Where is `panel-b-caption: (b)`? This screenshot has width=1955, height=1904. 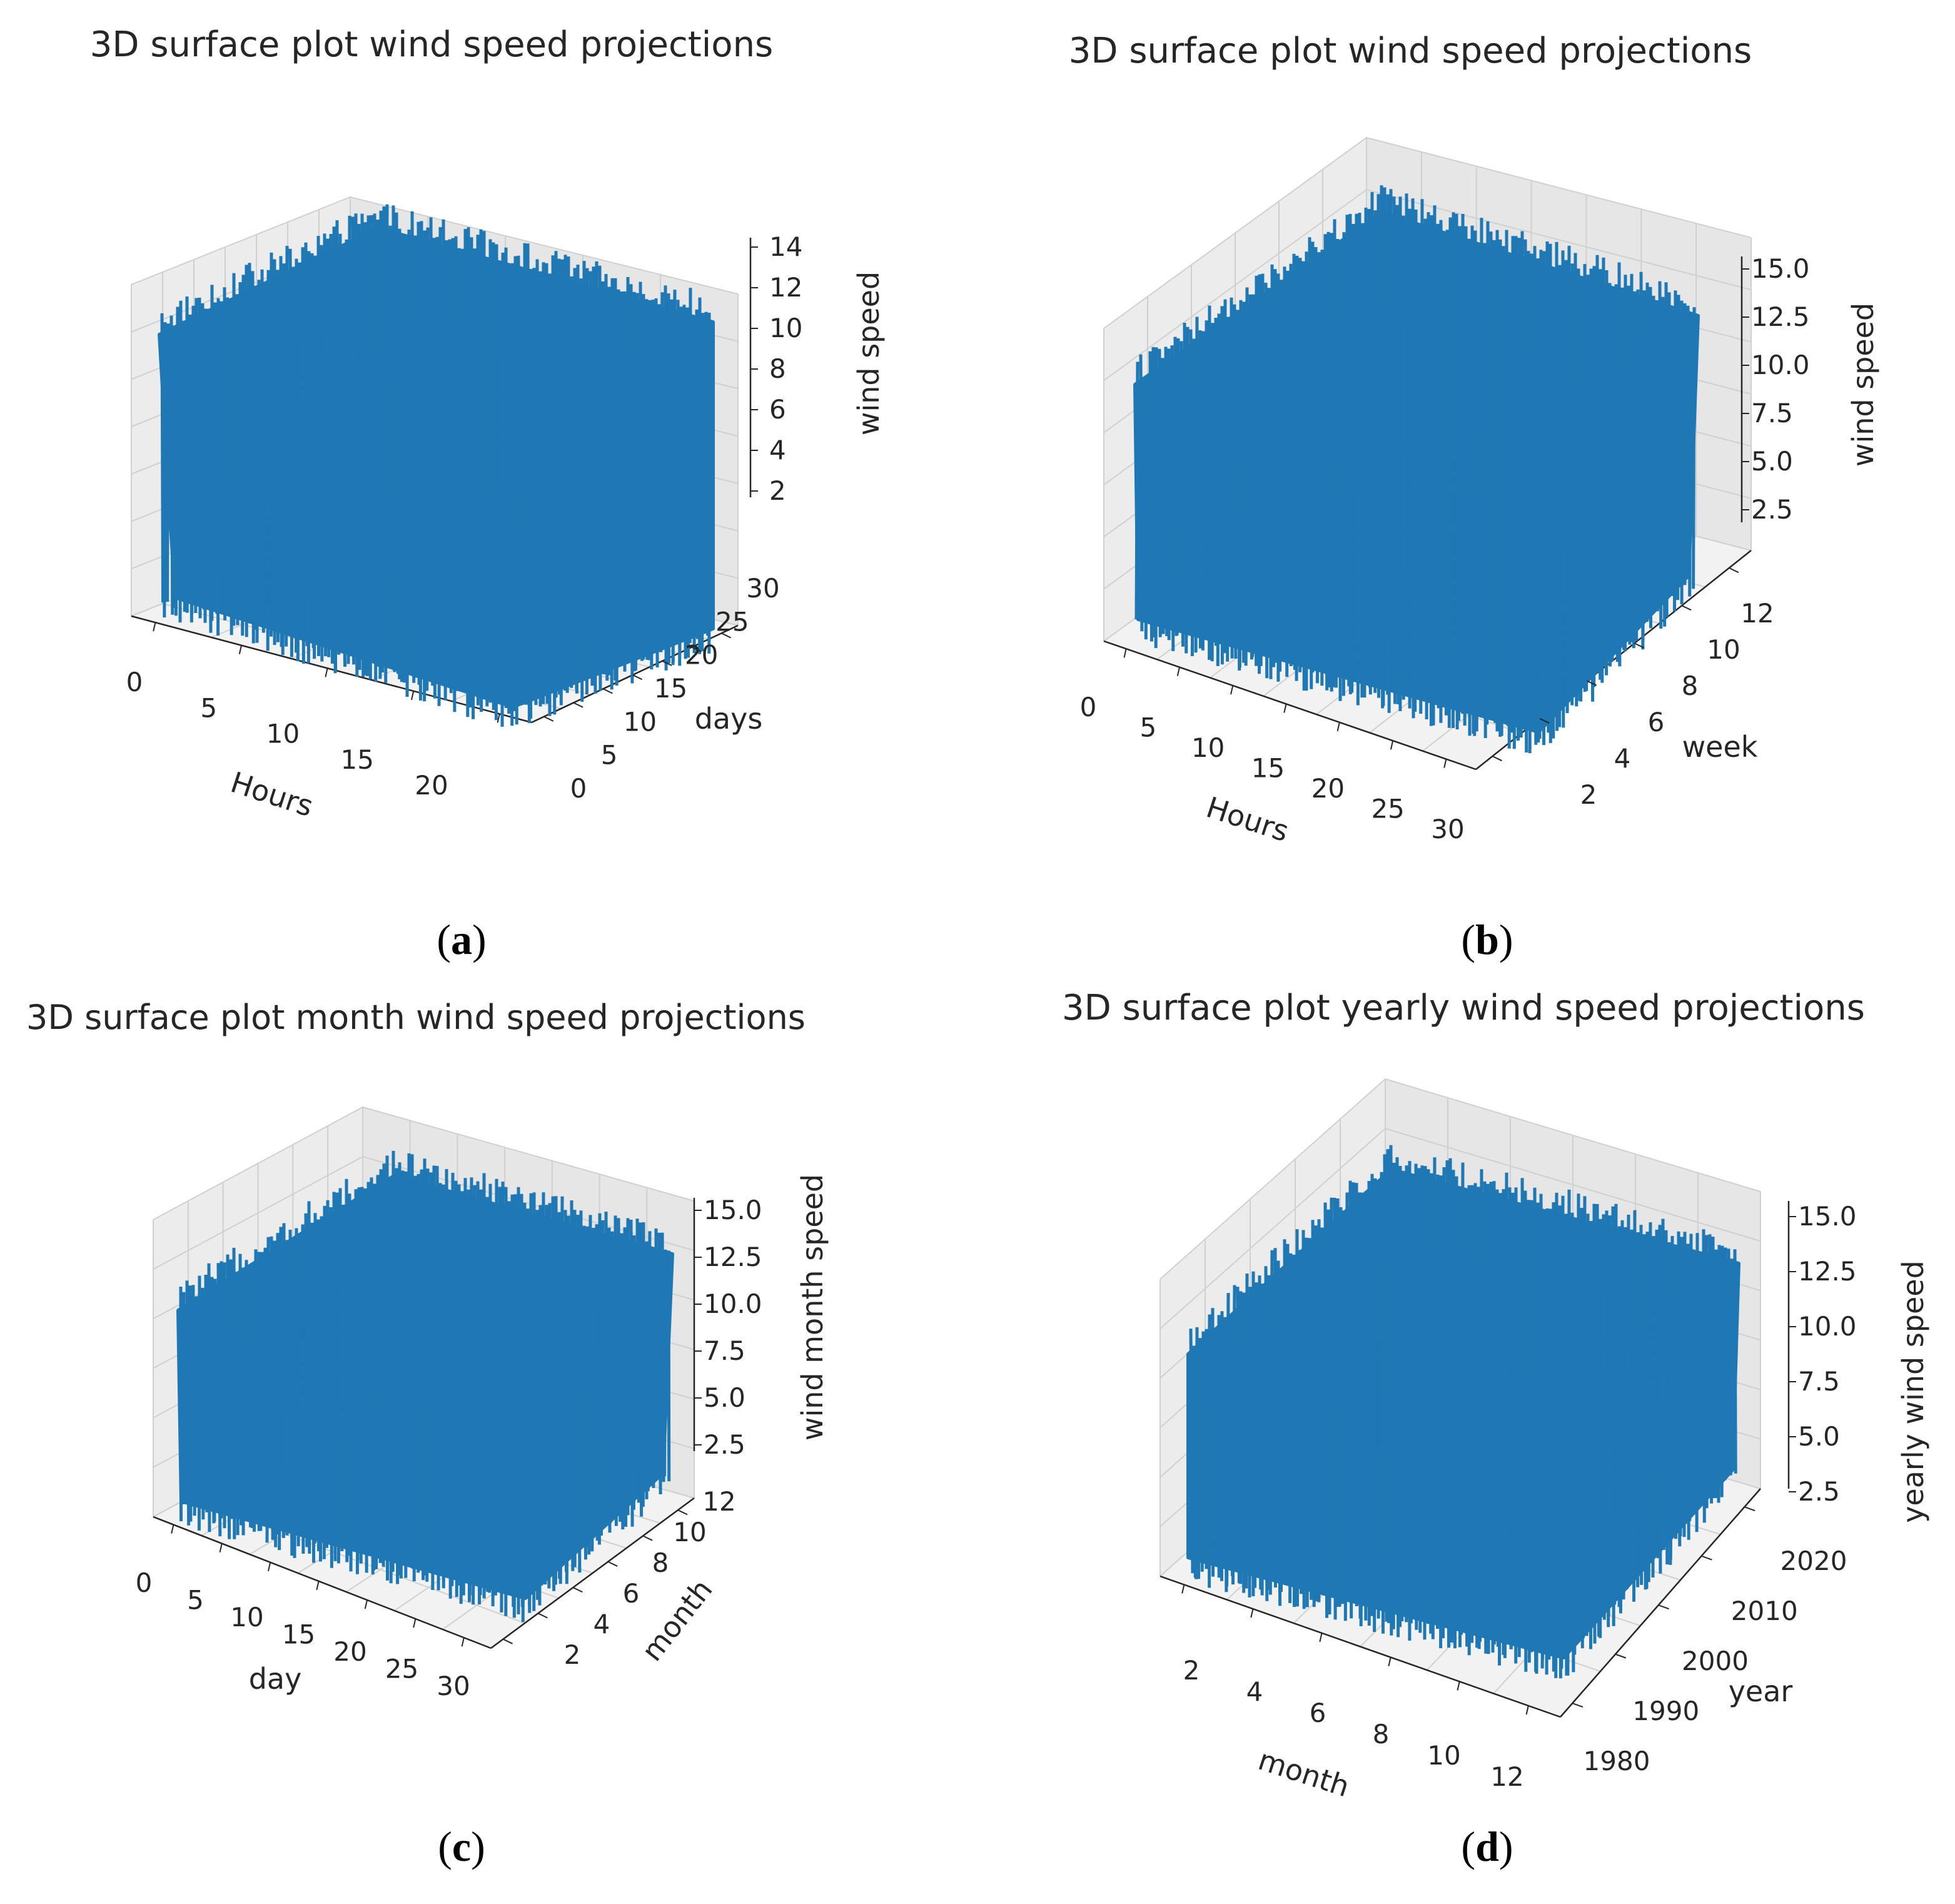
panel-b-caption: (b) is located at coordinates (1487, 939).